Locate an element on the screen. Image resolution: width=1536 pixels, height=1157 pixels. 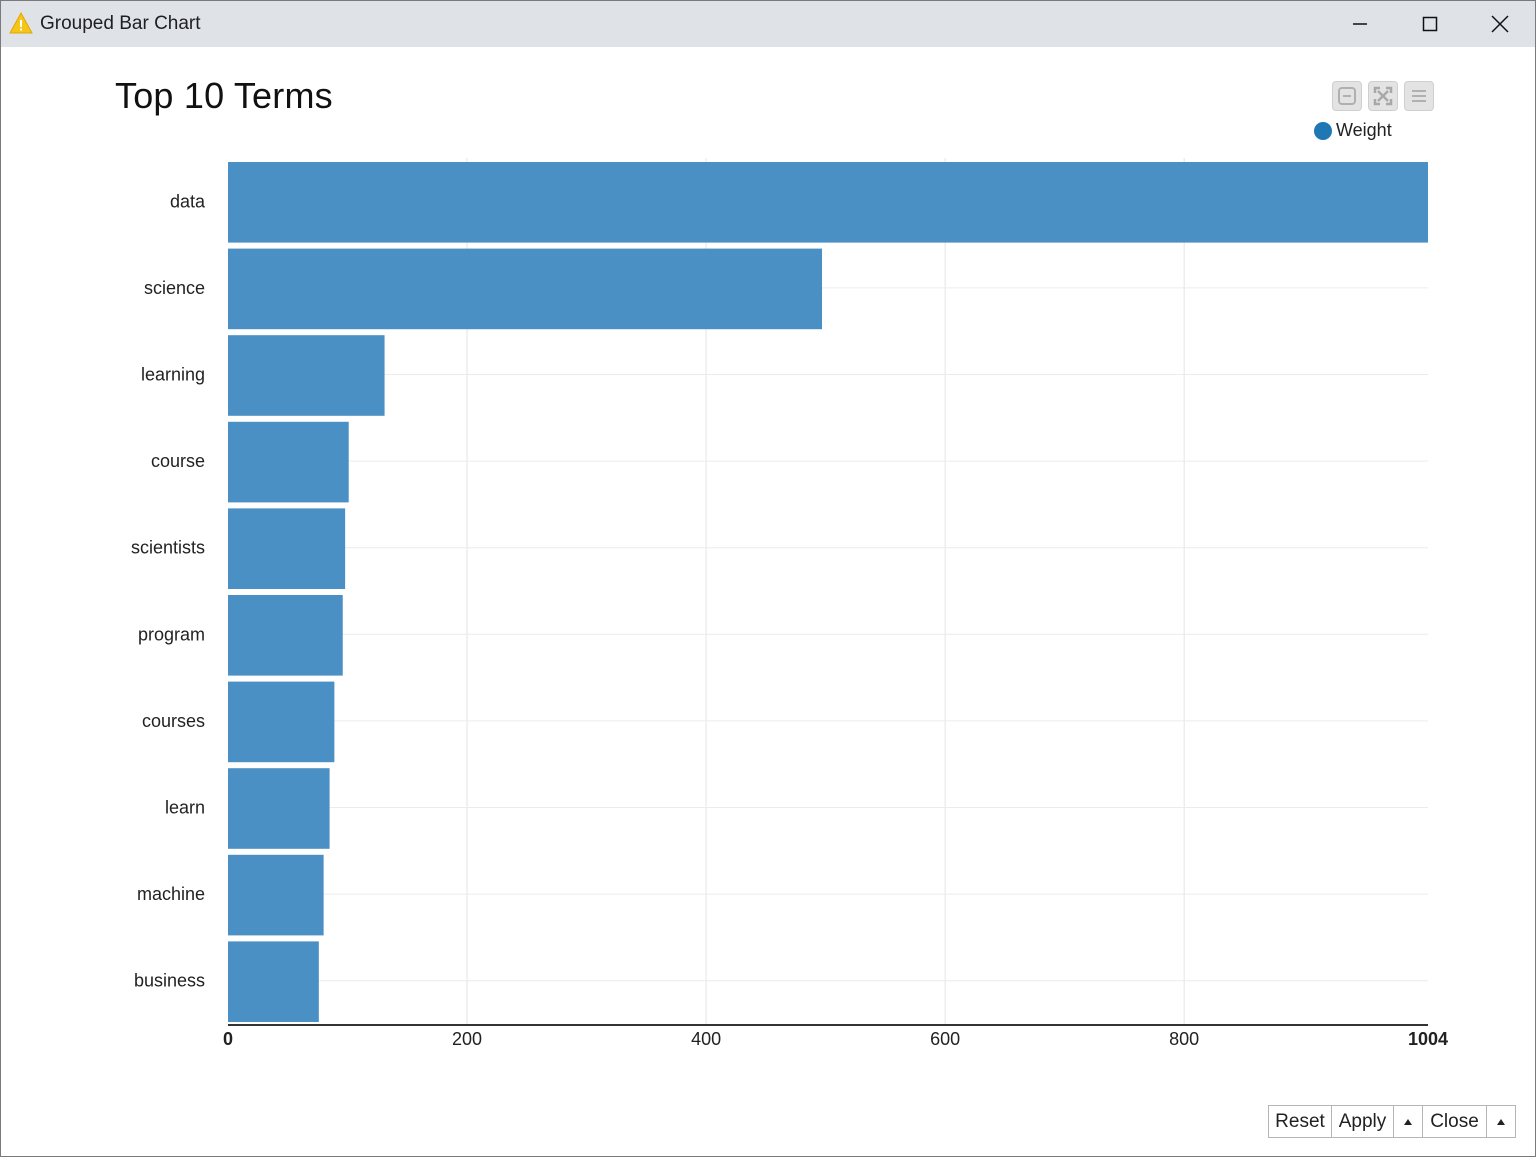
maximize-button is located at coordinates (1430, 24).